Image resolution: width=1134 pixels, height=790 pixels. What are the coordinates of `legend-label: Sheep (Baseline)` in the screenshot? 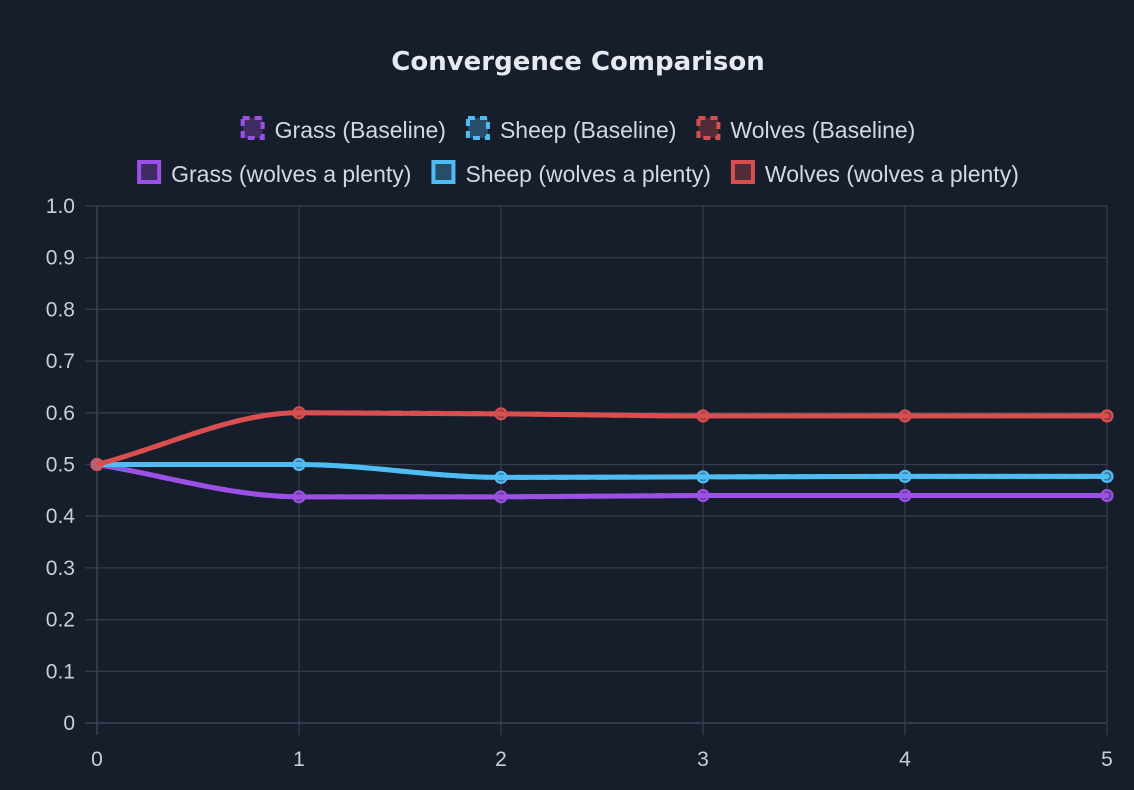 It's located at (588, 130).